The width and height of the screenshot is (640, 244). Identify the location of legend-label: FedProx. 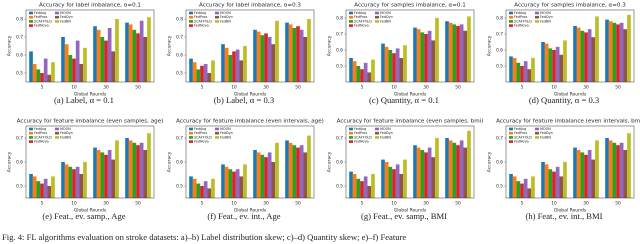
(40, 17).